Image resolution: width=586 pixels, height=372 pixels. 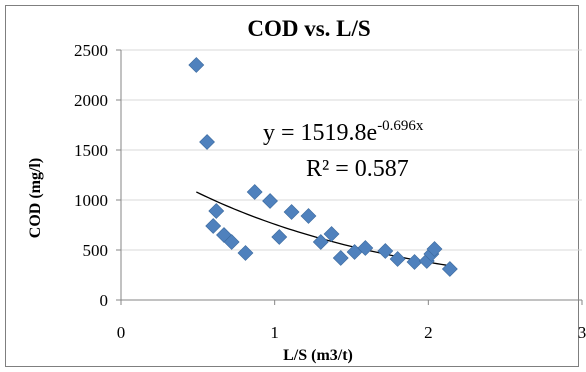 I want to click on y-tick-label: 500, so click(x=96, y=250).